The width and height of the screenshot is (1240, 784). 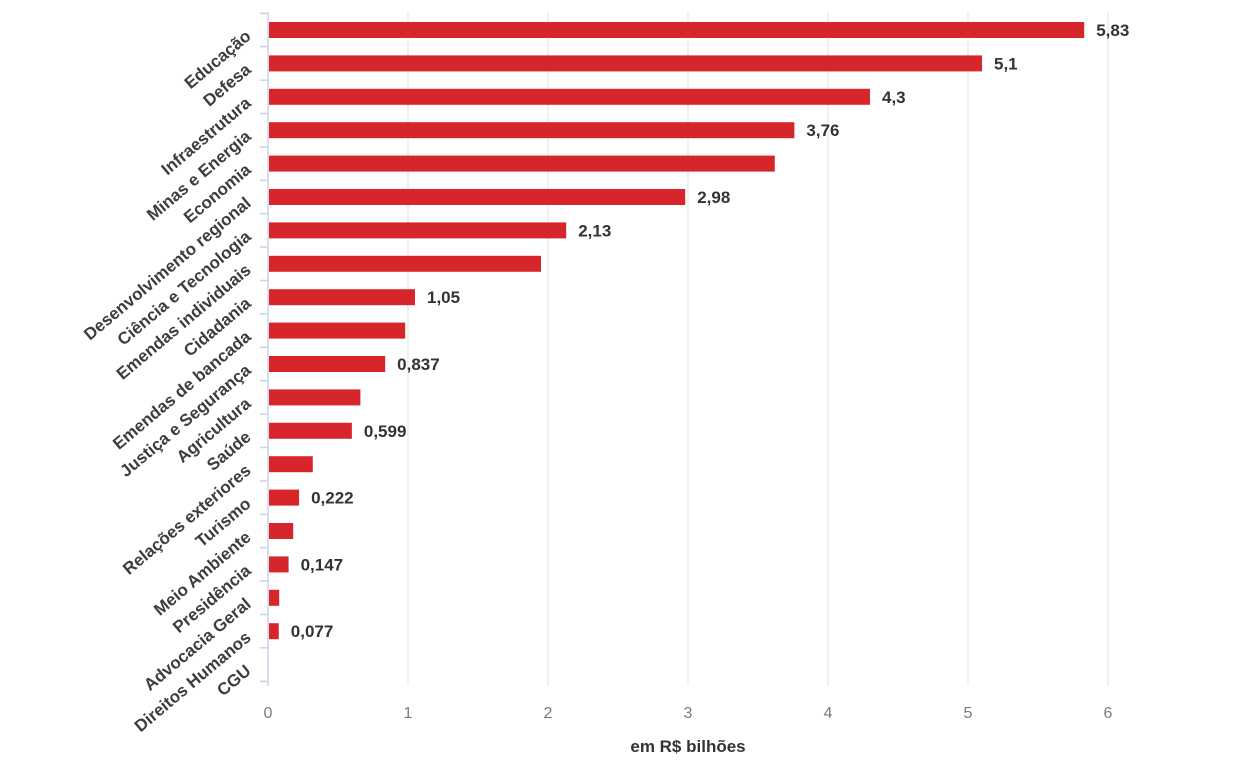 What do you see at coordinates (687, 746) in the screenshot?
I see `x-axis-title: em R$ bilhões` at bounding box center [687, 746].